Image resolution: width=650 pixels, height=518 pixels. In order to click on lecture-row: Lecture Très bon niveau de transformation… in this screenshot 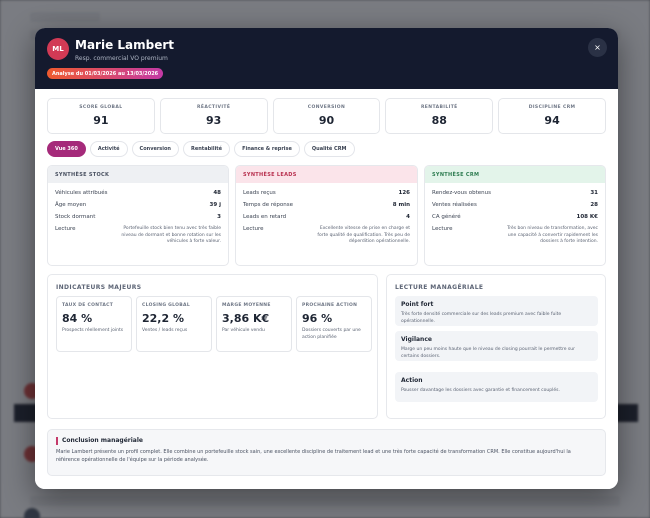, I will do `click(515, 234)`.